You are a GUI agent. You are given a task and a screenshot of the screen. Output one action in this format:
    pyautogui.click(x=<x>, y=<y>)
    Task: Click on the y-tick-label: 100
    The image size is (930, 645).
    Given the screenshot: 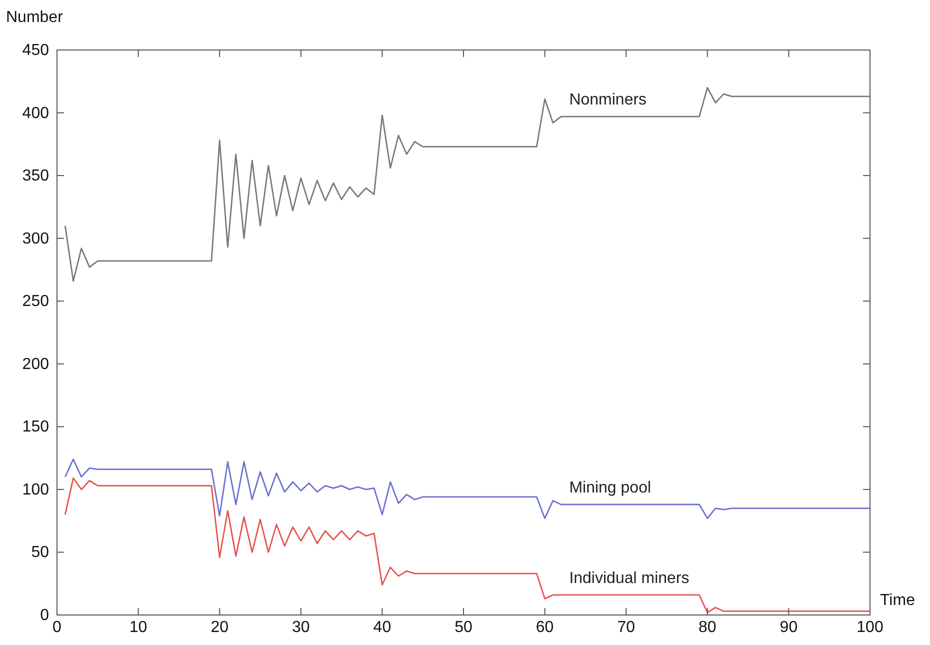 What is the action you would take?
    pyautogui.click(x=36, y=489)
    